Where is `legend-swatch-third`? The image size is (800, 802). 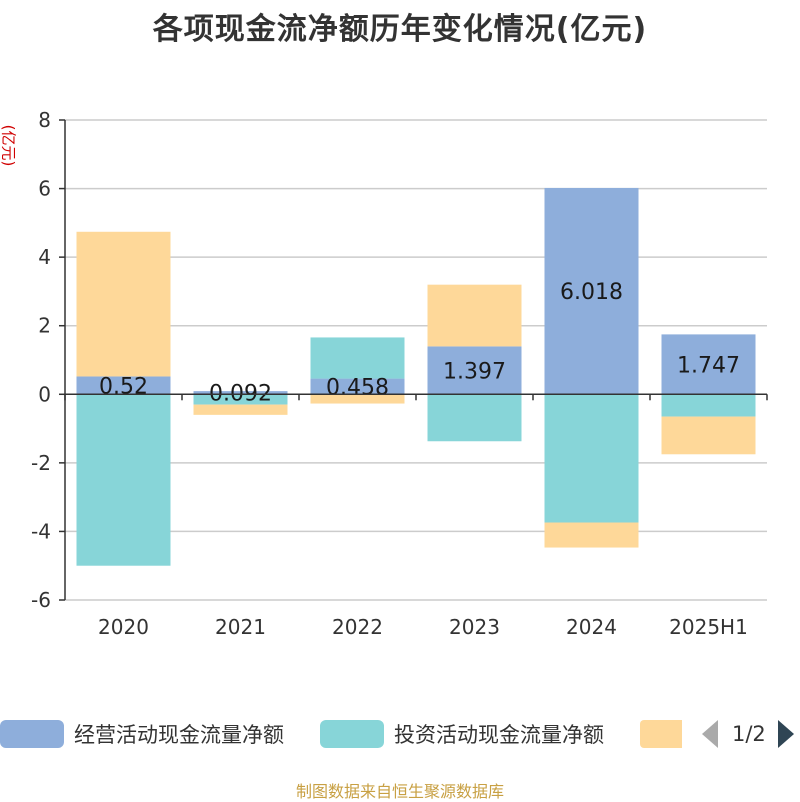 legend-swatch-third is located at coordinates (661, 734).